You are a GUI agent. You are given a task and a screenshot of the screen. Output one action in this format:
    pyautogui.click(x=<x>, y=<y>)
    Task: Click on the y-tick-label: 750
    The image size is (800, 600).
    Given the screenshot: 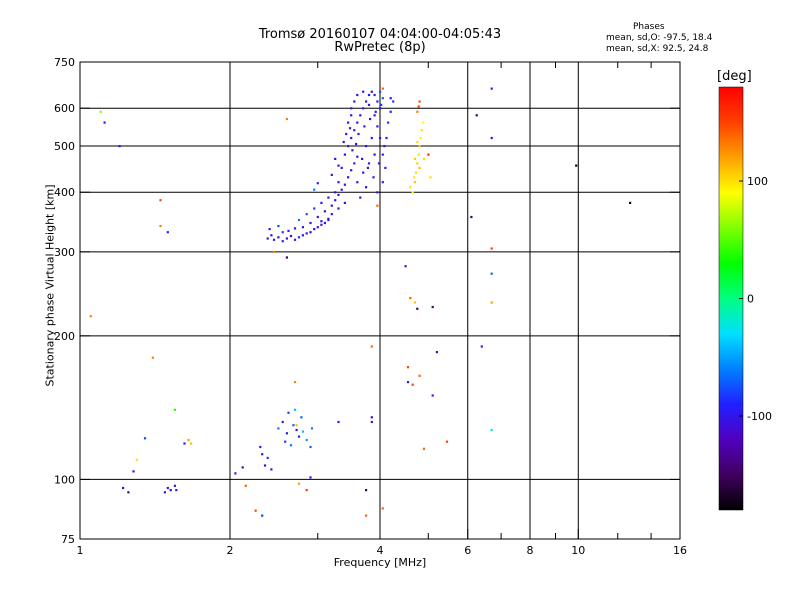 What is the action you would take?
    pyautogui.click(x=64, y=62)
    